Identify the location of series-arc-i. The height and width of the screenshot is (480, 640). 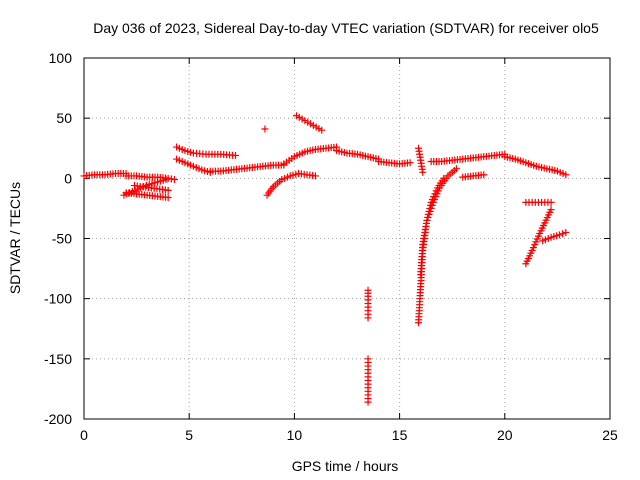
(265, 129).